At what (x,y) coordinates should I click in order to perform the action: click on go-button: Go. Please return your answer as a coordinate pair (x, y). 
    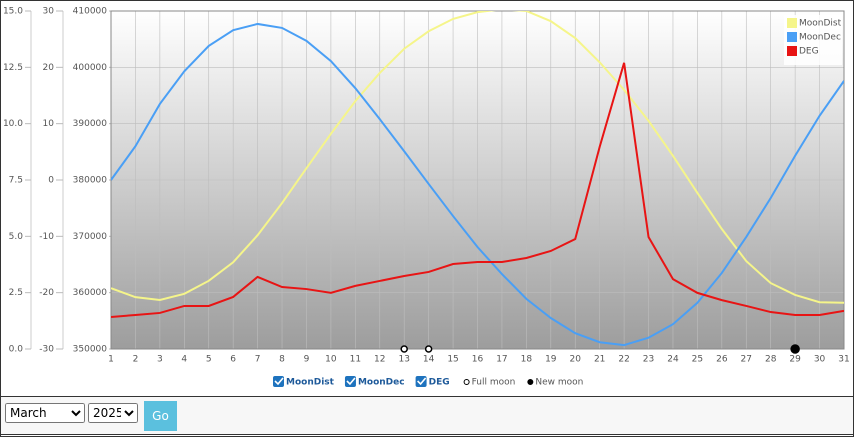
    Looking at the image, I should click on (160, 416).